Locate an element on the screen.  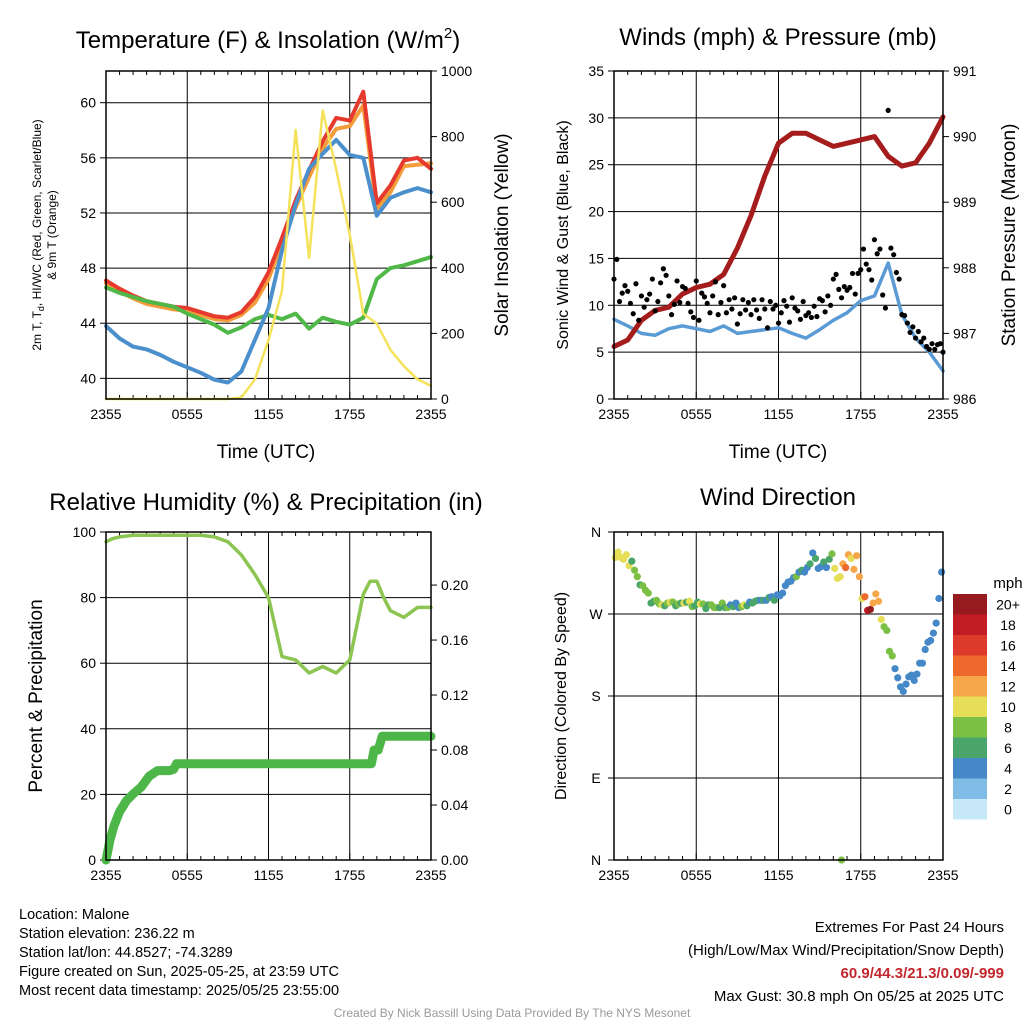
colorbar-label: 14 is located at coordinates (1008, 666).